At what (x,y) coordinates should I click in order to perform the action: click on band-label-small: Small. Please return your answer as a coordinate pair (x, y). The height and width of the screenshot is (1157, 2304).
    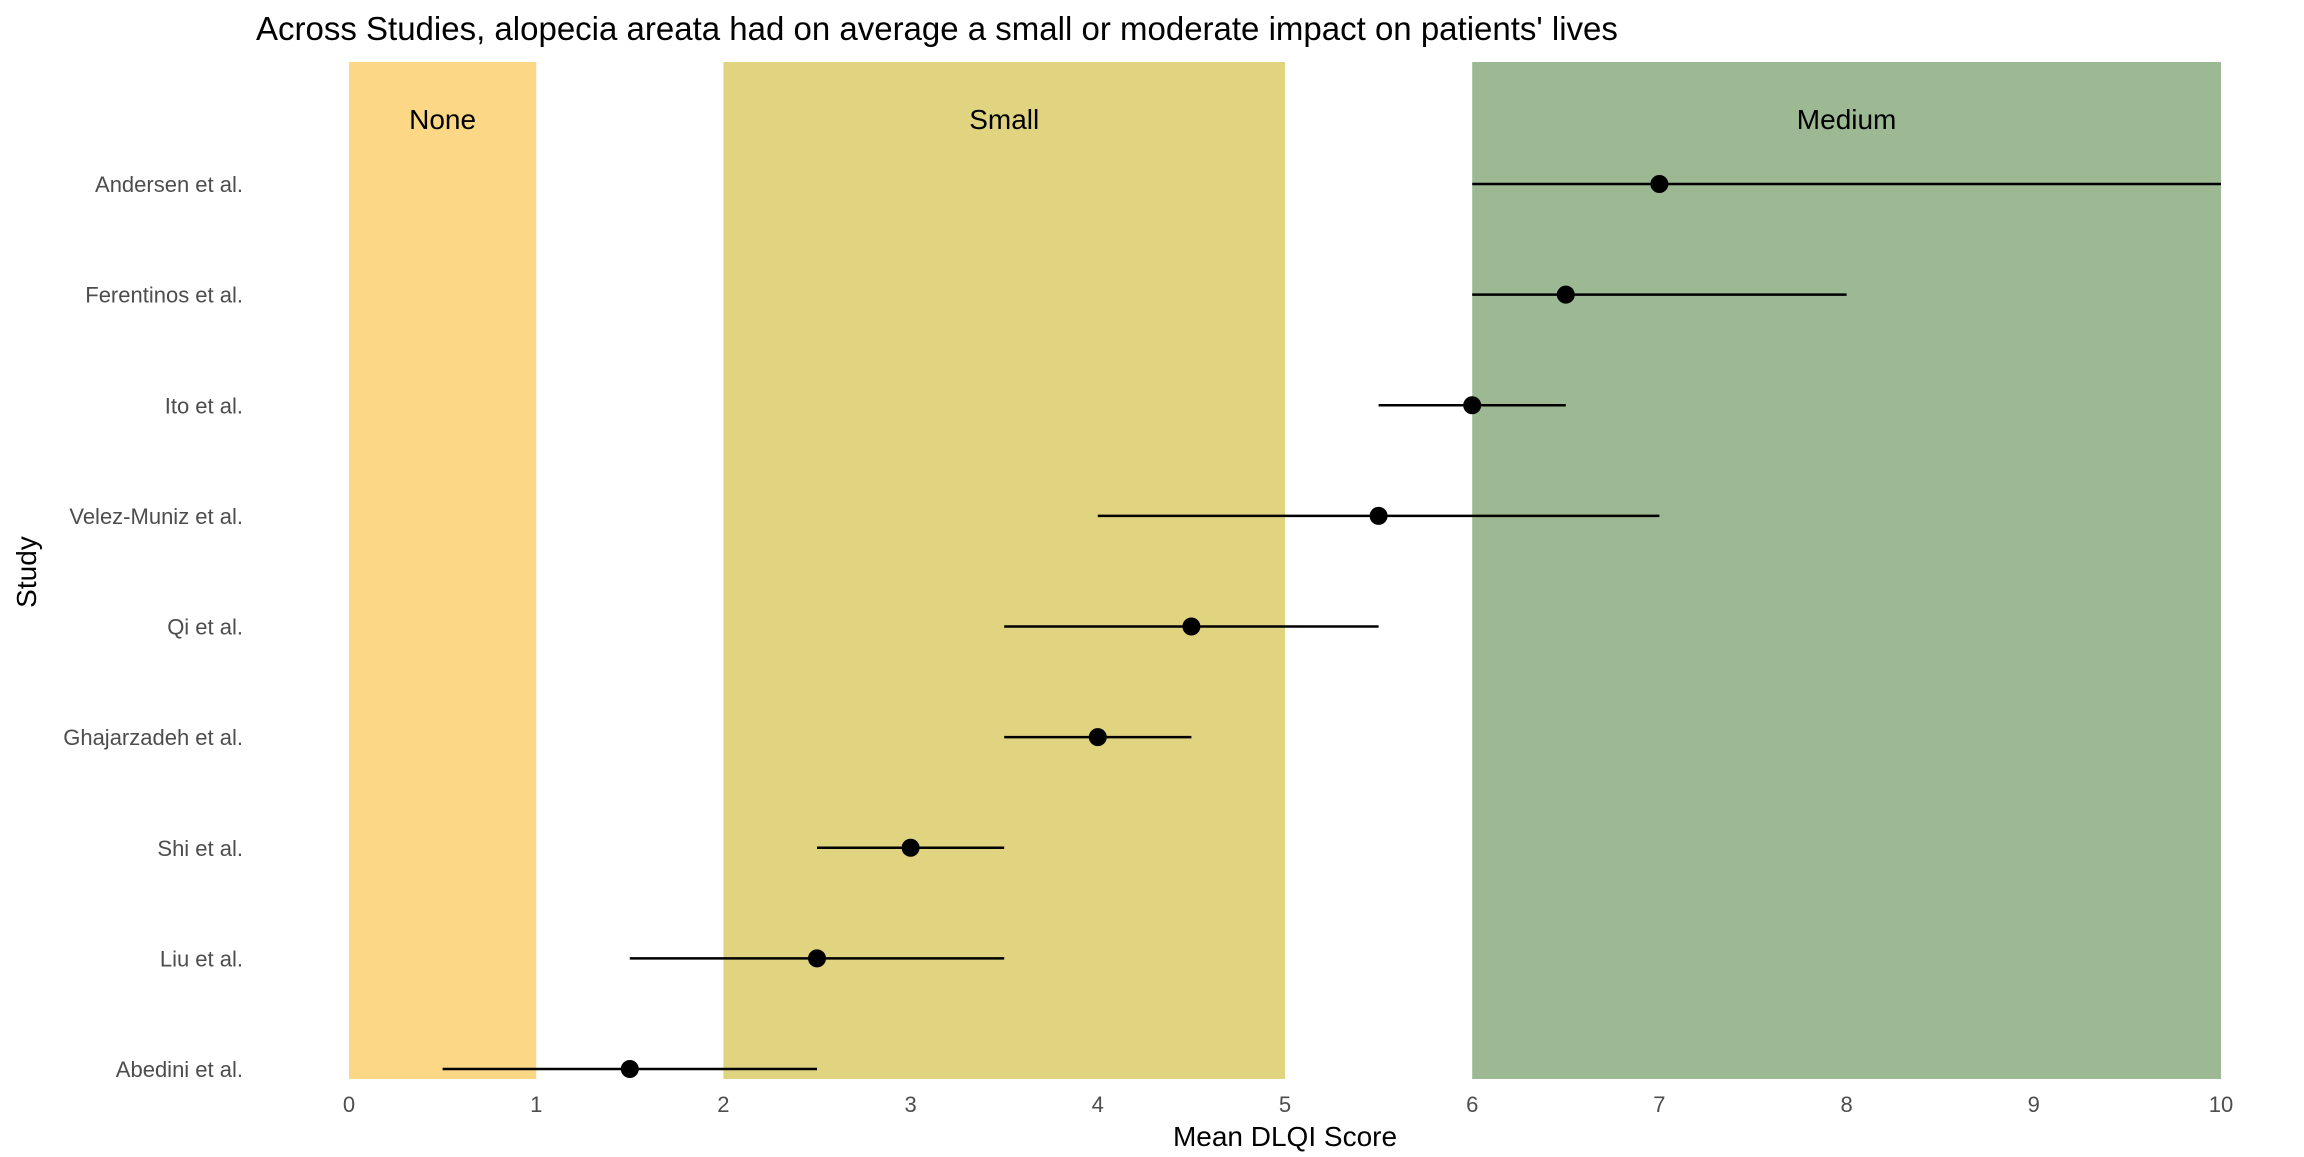
    Looking at the image, I should click on (1004, 119).